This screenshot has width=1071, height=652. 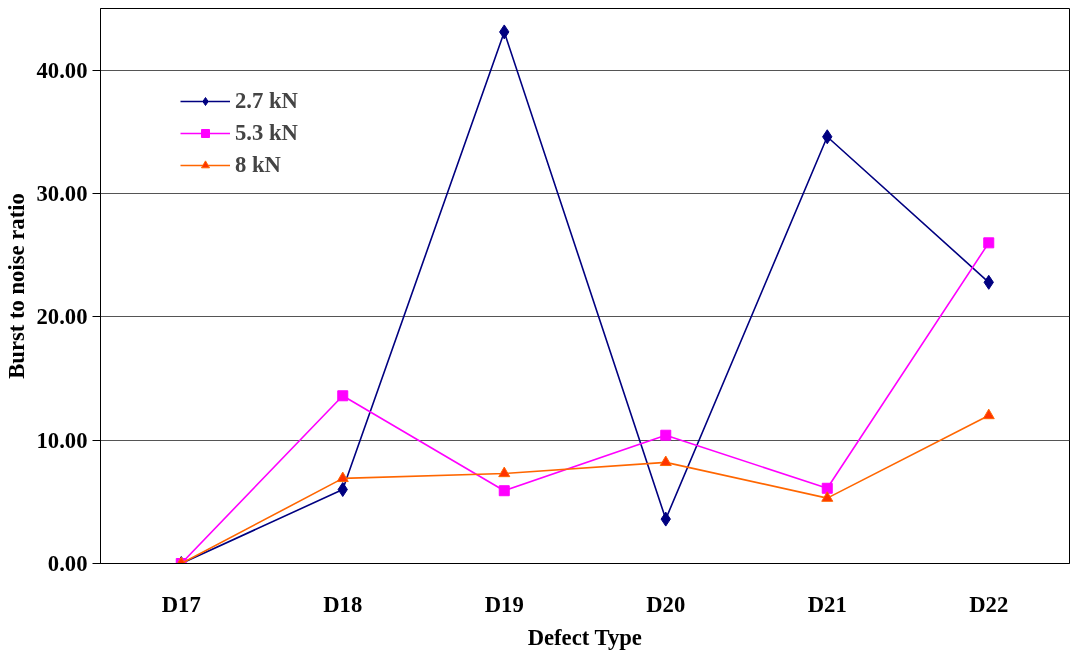 What do you see at coordinates (504, 604) in the screenshot?
I see `x-tick-label: D19` at bounding box center [504, 604].